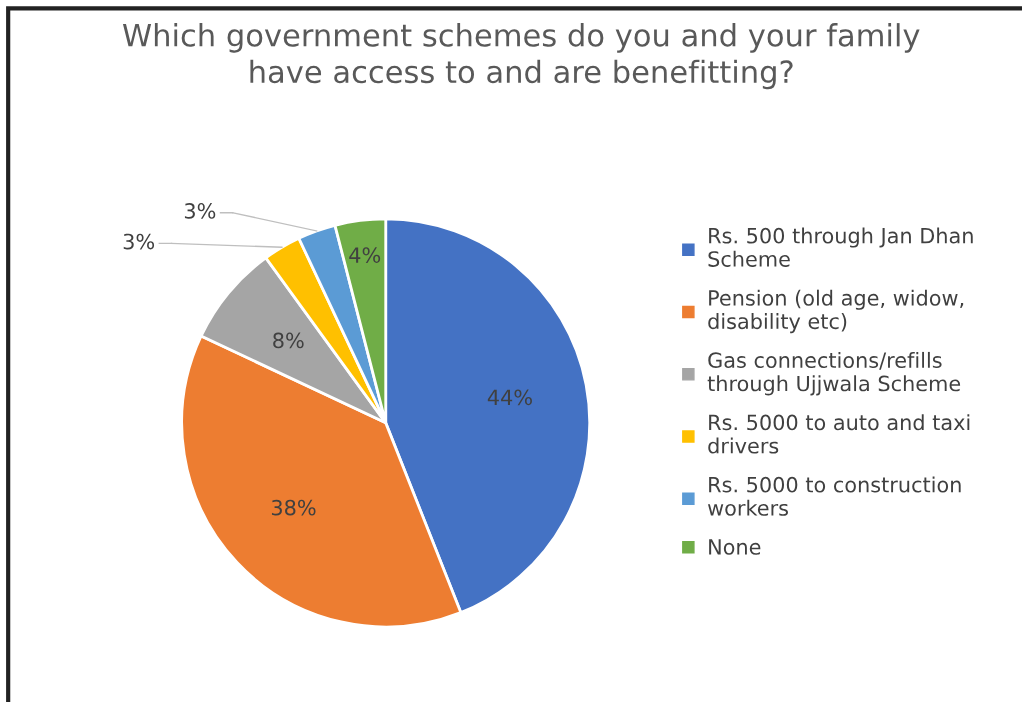 The width and height of the screenshot is (1022, 702). I want to click on chart-title: Which government schemes do you and your family have access to and are benefitting?, so click(521, 56).